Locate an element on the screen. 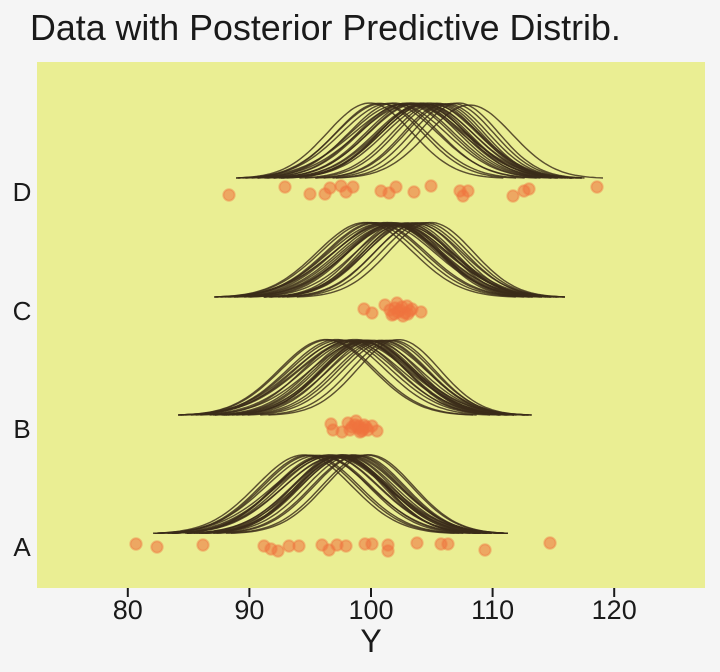 This screenshot has height=672, width=720. svg-text: 100 is located at coordinates (370, 610).